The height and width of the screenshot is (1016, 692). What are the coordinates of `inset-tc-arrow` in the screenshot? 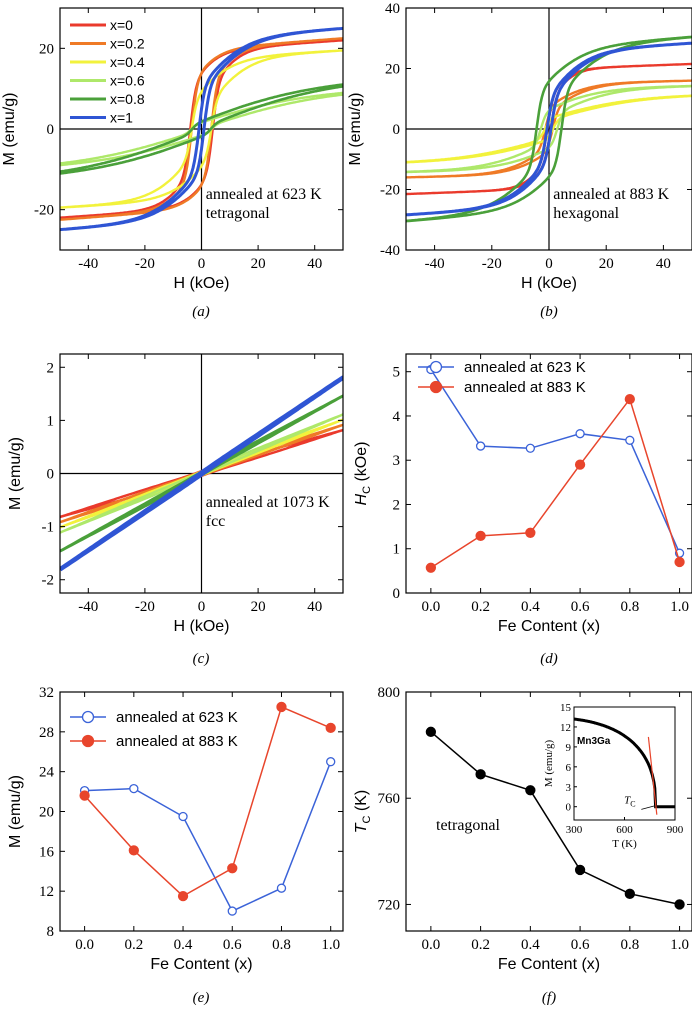 It's located at (648, 807).